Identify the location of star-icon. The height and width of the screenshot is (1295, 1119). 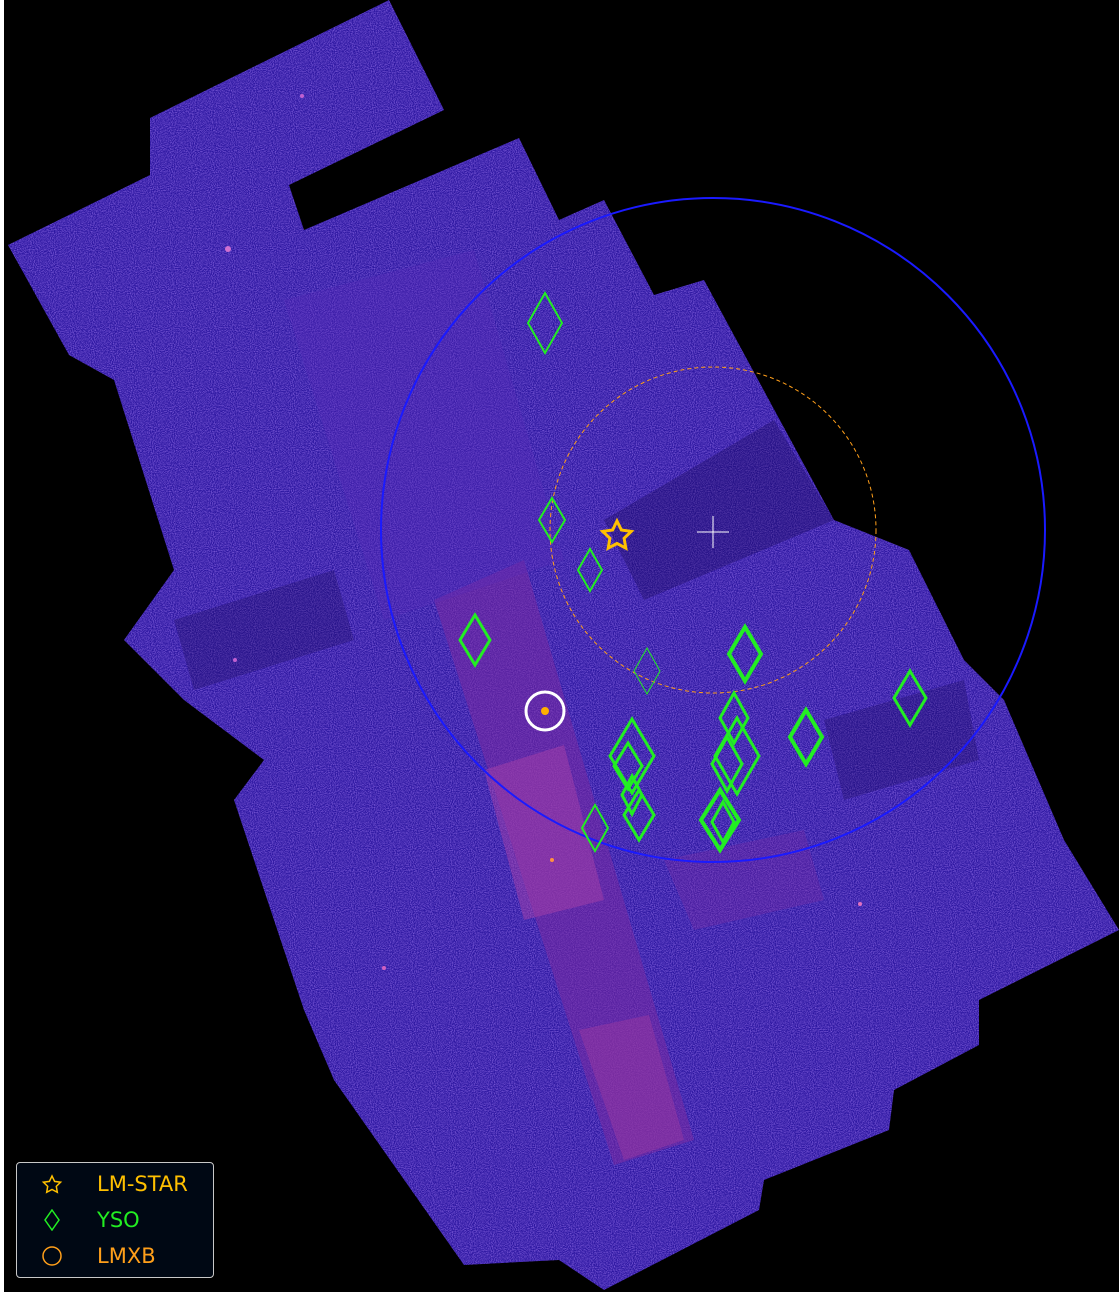
(52, 1184).